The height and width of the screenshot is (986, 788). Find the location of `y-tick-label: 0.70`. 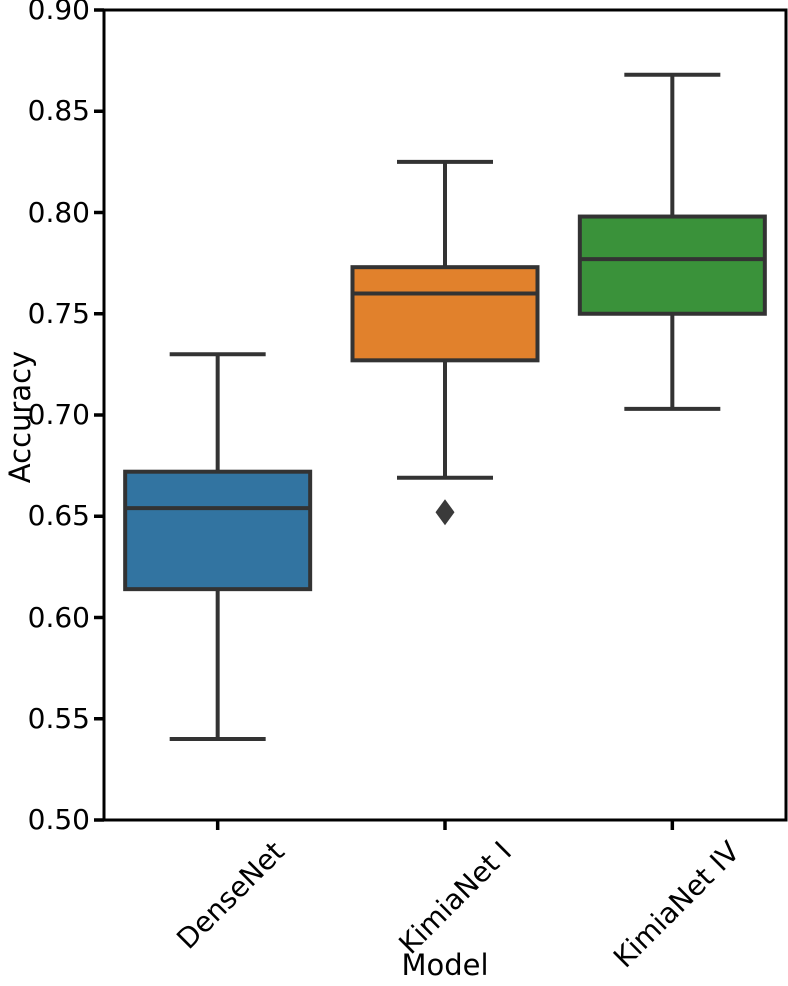

y-tick-label: 0.70 is located at coordinates (58, 414).